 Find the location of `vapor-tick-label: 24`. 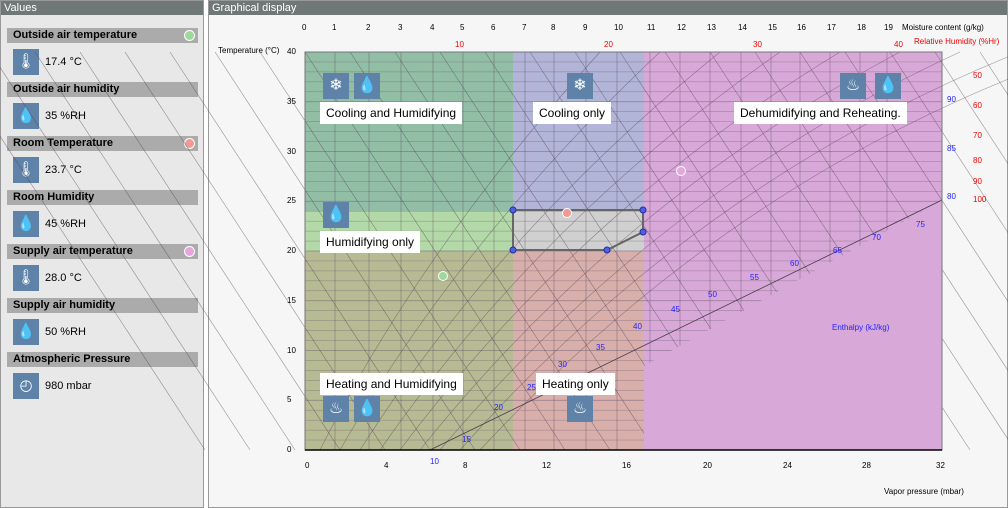

vapor-tick-label: 24 is located at coordinates (787, 465).